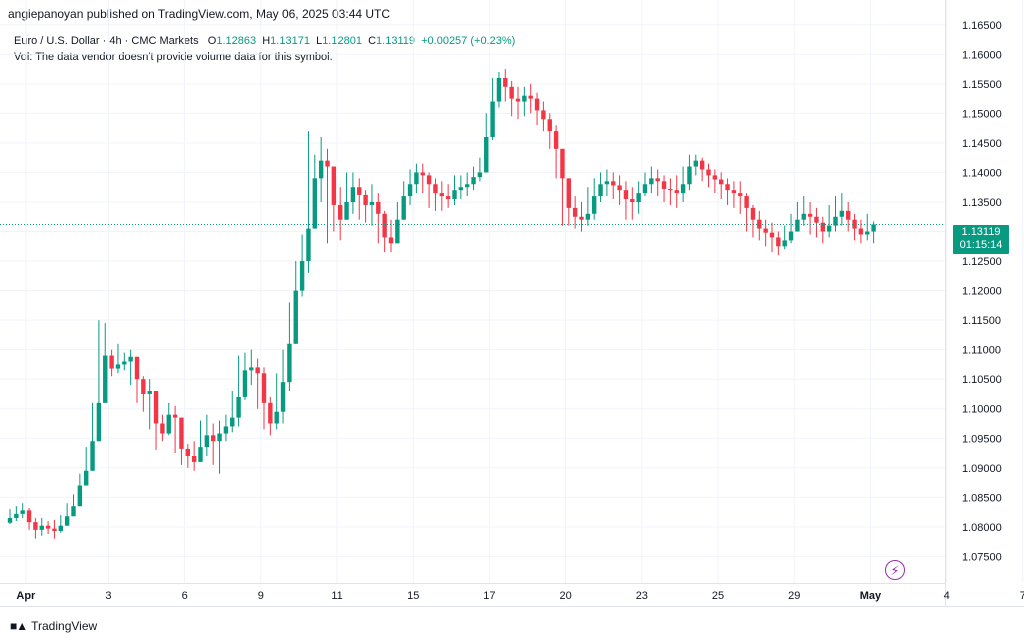 The image size is (1024, 641). I want to click on time-tick-label: 25, so click(718, 596).